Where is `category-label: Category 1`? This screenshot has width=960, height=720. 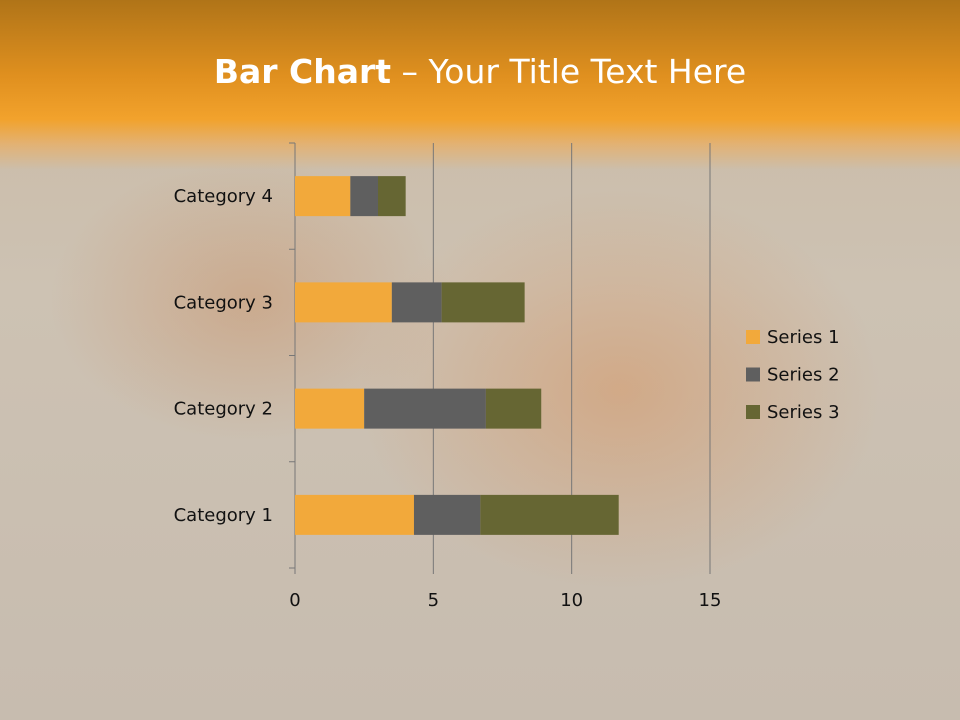 category-label: Category 1 is located at coordinates (223, 515).